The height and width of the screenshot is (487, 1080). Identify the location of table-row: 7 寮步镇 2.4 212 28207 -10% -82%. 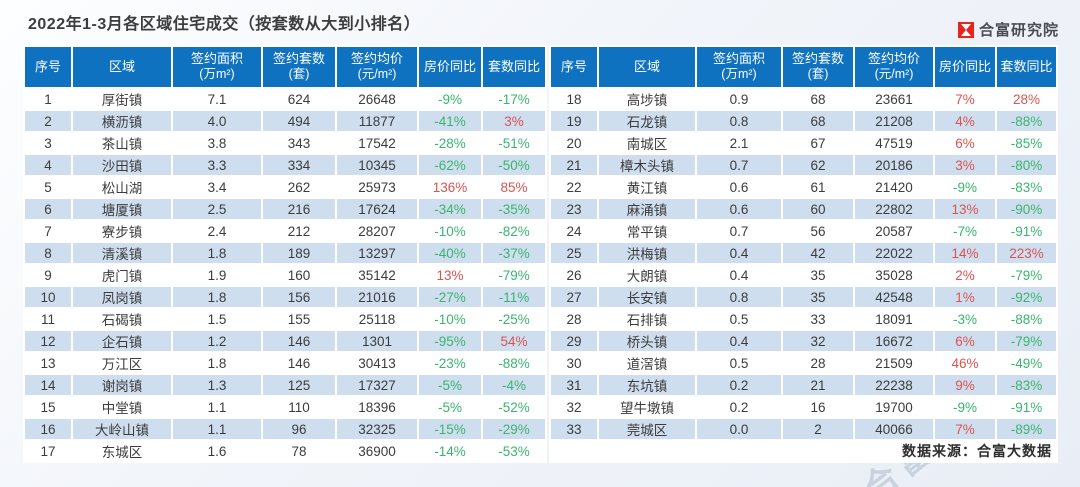
(285, 231).